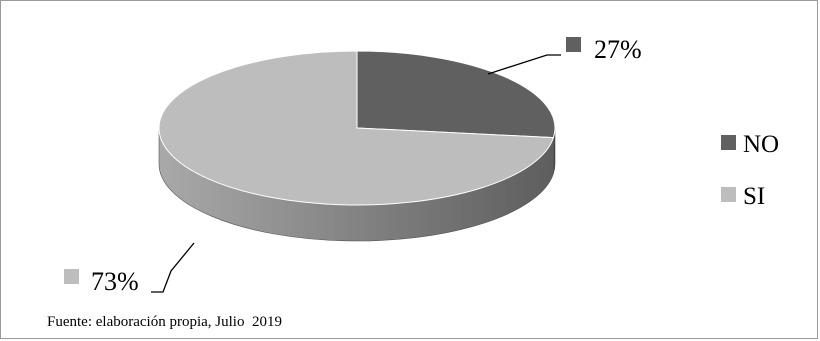 This screenshot has height=341, width=820. What do you see at coordinates (71, 276) in the screenshot?
I see `label-swatch-si` at bounding box center [71, 276].